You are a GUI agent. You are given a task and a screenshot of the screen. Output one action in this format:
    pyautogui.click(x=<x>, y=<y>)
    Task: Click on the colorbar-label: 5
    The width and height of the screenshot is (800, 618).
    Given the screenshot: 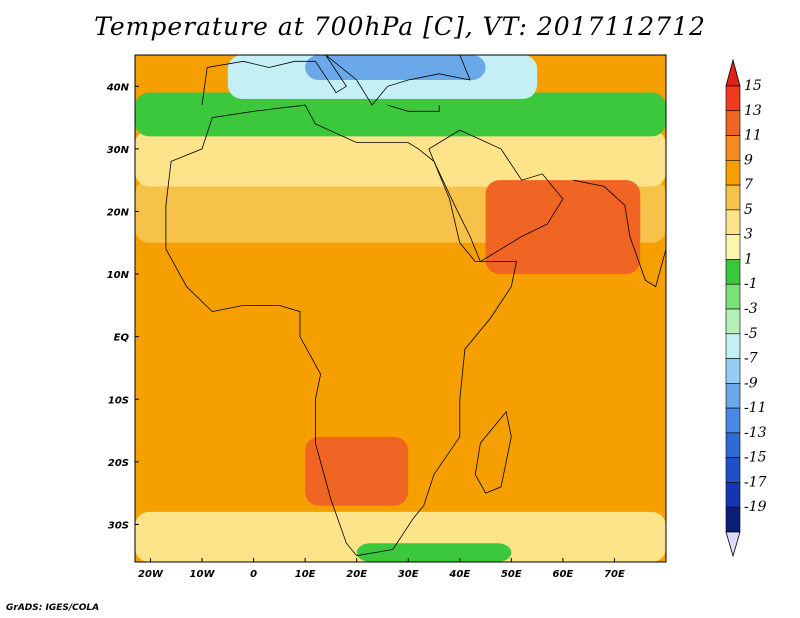 What is the action you would take?
    pyautogui.click(x=748, y=210)
    